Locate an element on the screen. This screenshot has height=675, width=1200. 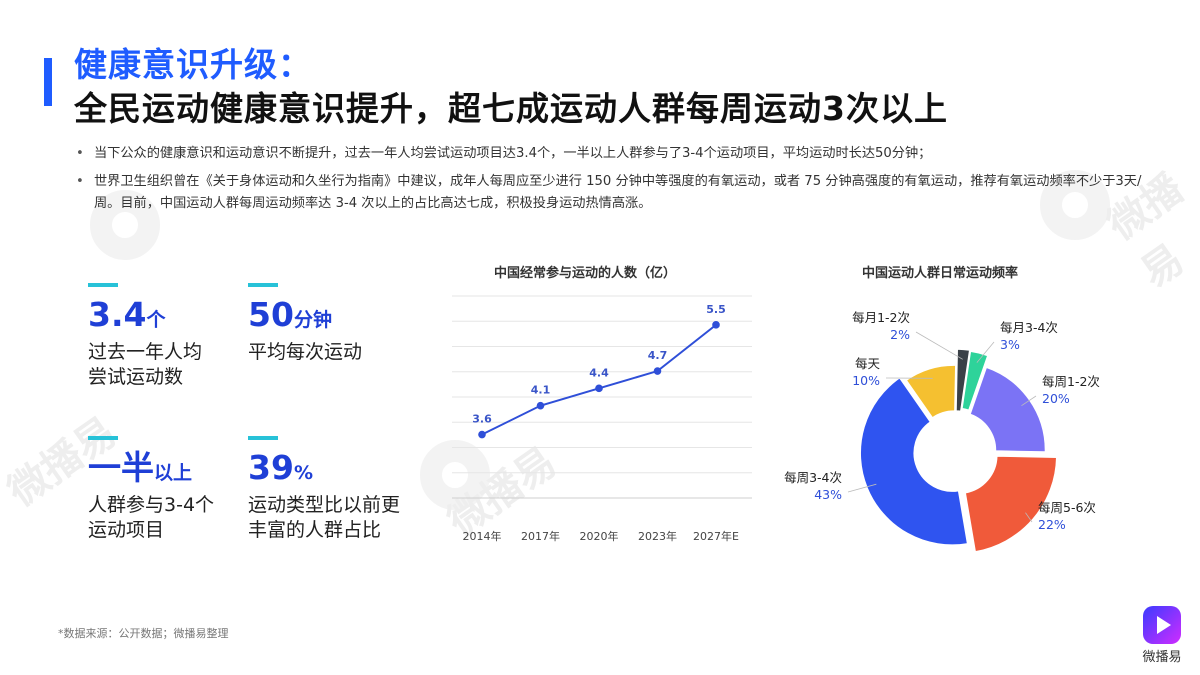
slice-label: 每月1-2次 is located at coordinates (881, 317).